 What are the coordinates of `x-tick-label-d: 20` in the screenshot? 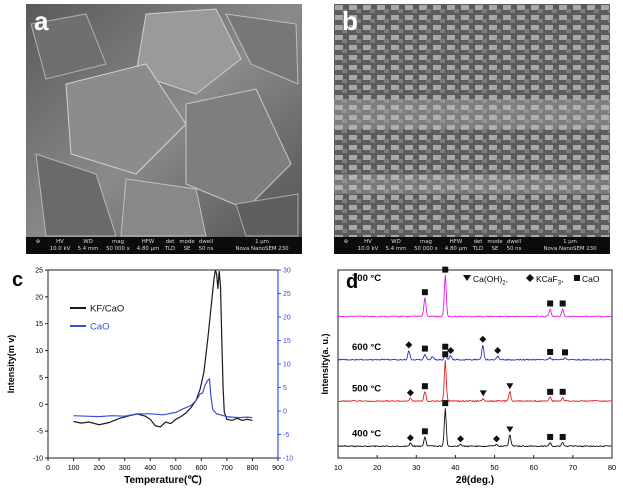 It's located at (377, 467).